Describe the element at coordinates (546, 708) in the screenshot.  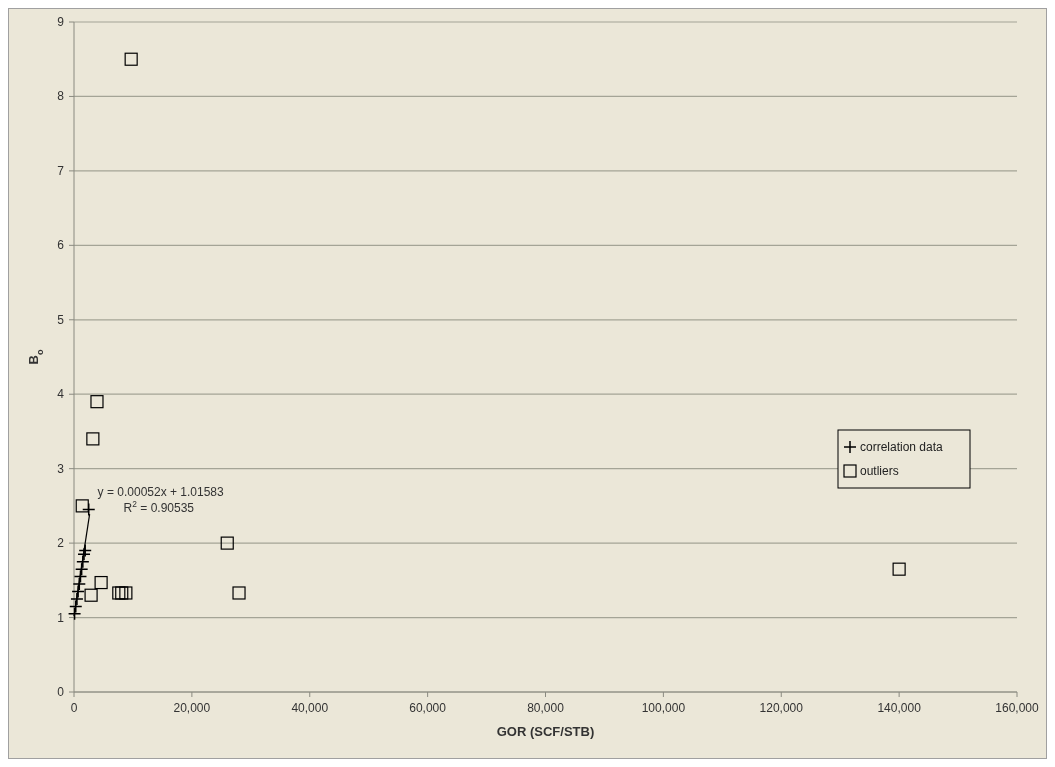
I see `x-tick-label: 80,000` at that location.